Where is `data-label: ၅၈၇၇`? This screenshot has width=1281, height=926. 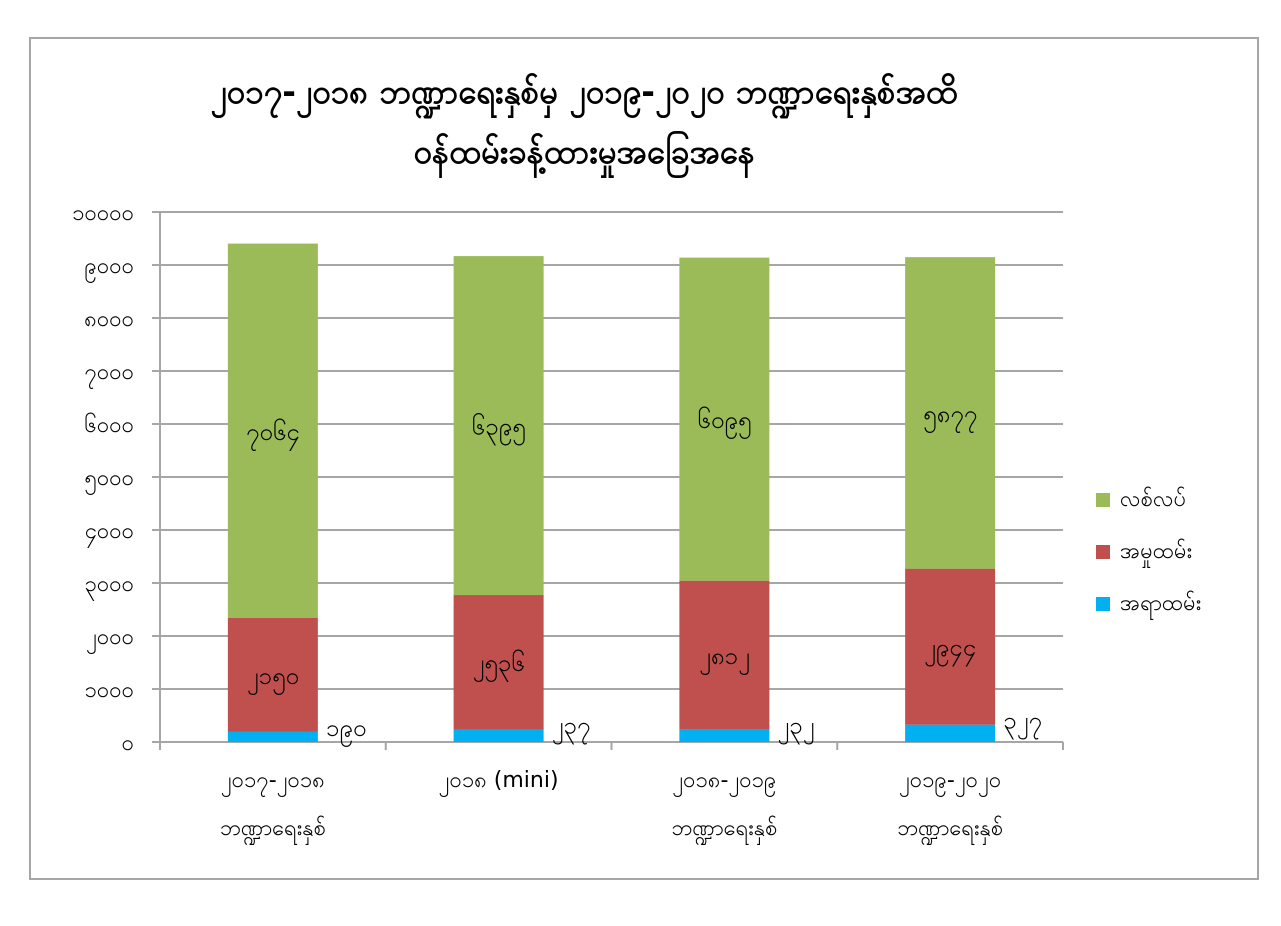 data-label: ၅၈၇၇ is located at coordinates (950, 416).